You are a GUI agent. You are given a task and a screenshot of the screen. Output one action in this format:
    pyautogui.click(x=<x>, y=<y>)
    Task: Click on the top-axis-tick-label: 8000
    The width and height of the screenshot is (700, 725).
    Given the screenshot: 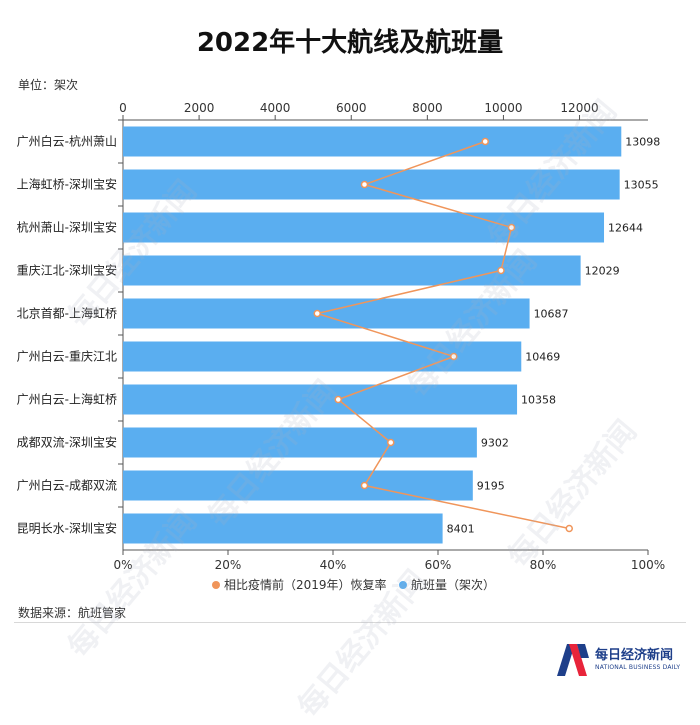 What is the action you would take?
    pyautogui.click(x=427, y=108)
    